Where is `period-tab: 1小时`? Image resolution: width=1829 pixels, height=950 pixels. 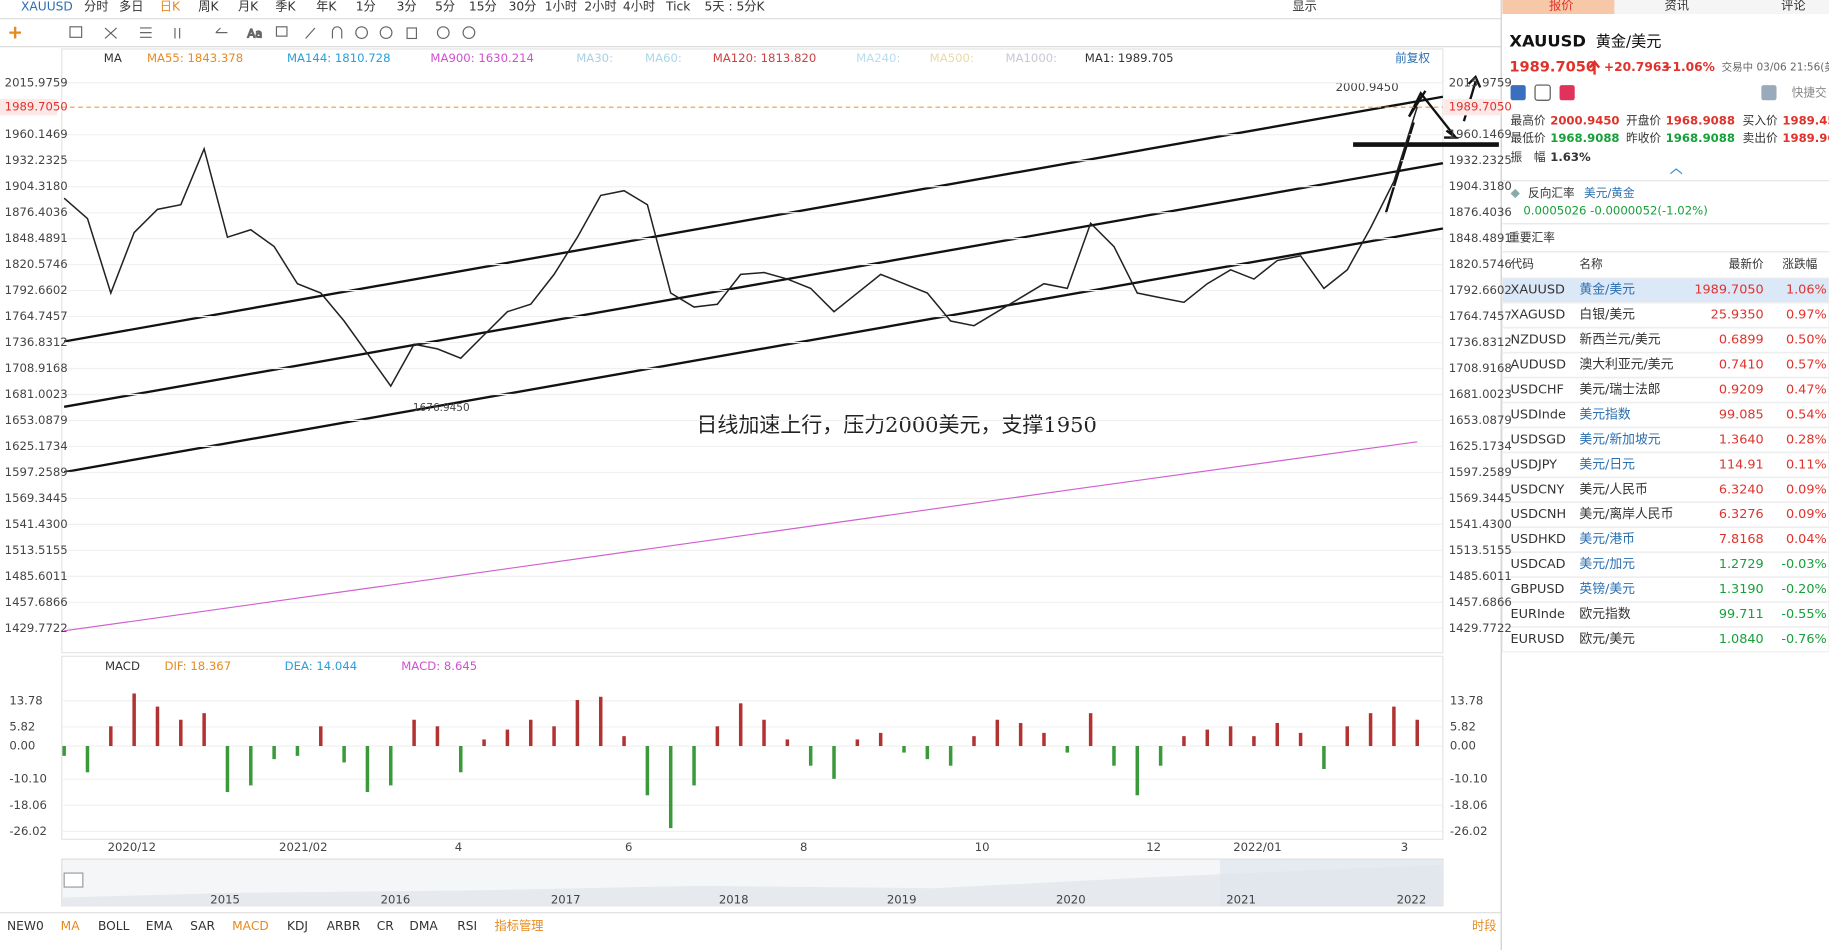
period-tab: 1小时 is located at coordinates (561, 6).